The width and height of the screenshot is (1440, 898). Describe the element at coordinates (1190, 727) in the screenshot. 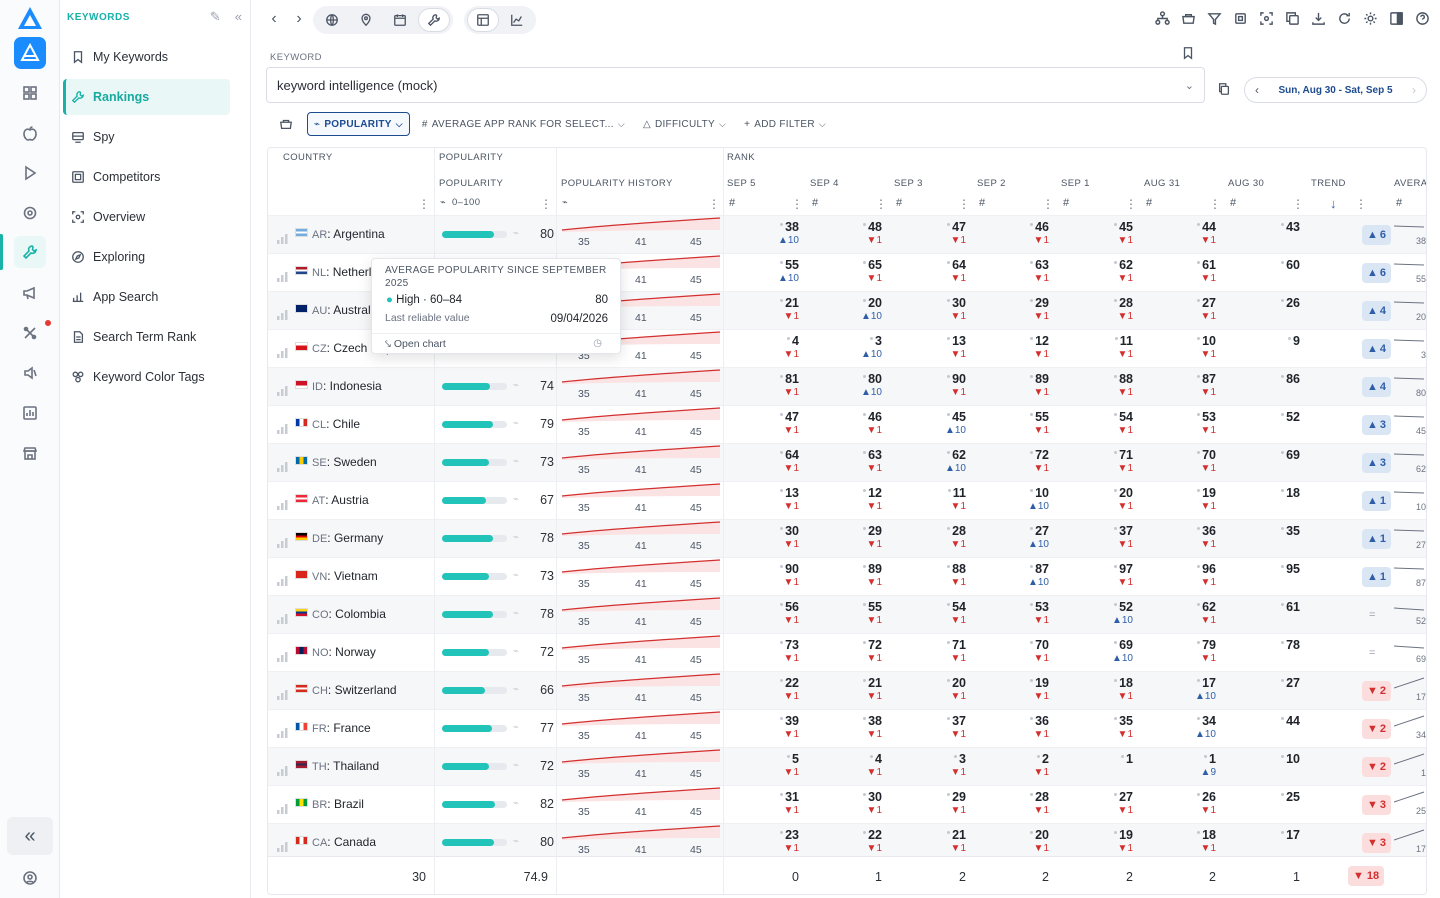

I see `rank-cell: 34 ▲10` at that location.